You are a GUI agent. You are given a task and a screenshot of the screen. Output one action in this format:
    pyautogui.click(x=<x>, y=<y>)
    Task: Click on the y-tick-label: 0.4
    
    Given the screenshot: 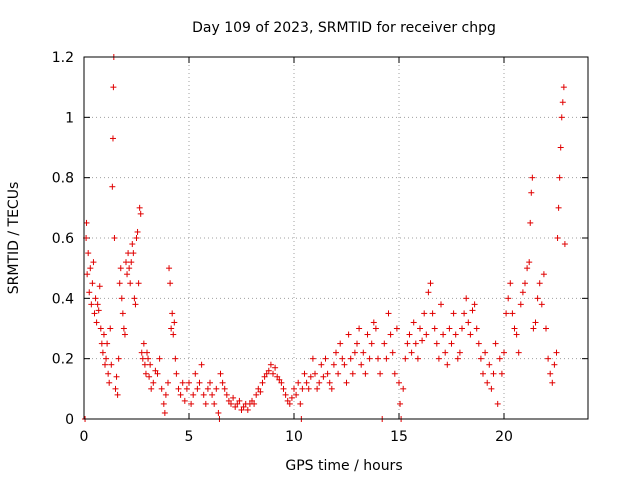 What is the action you would take?
    pyautogui.click(x=63, y=299)
    